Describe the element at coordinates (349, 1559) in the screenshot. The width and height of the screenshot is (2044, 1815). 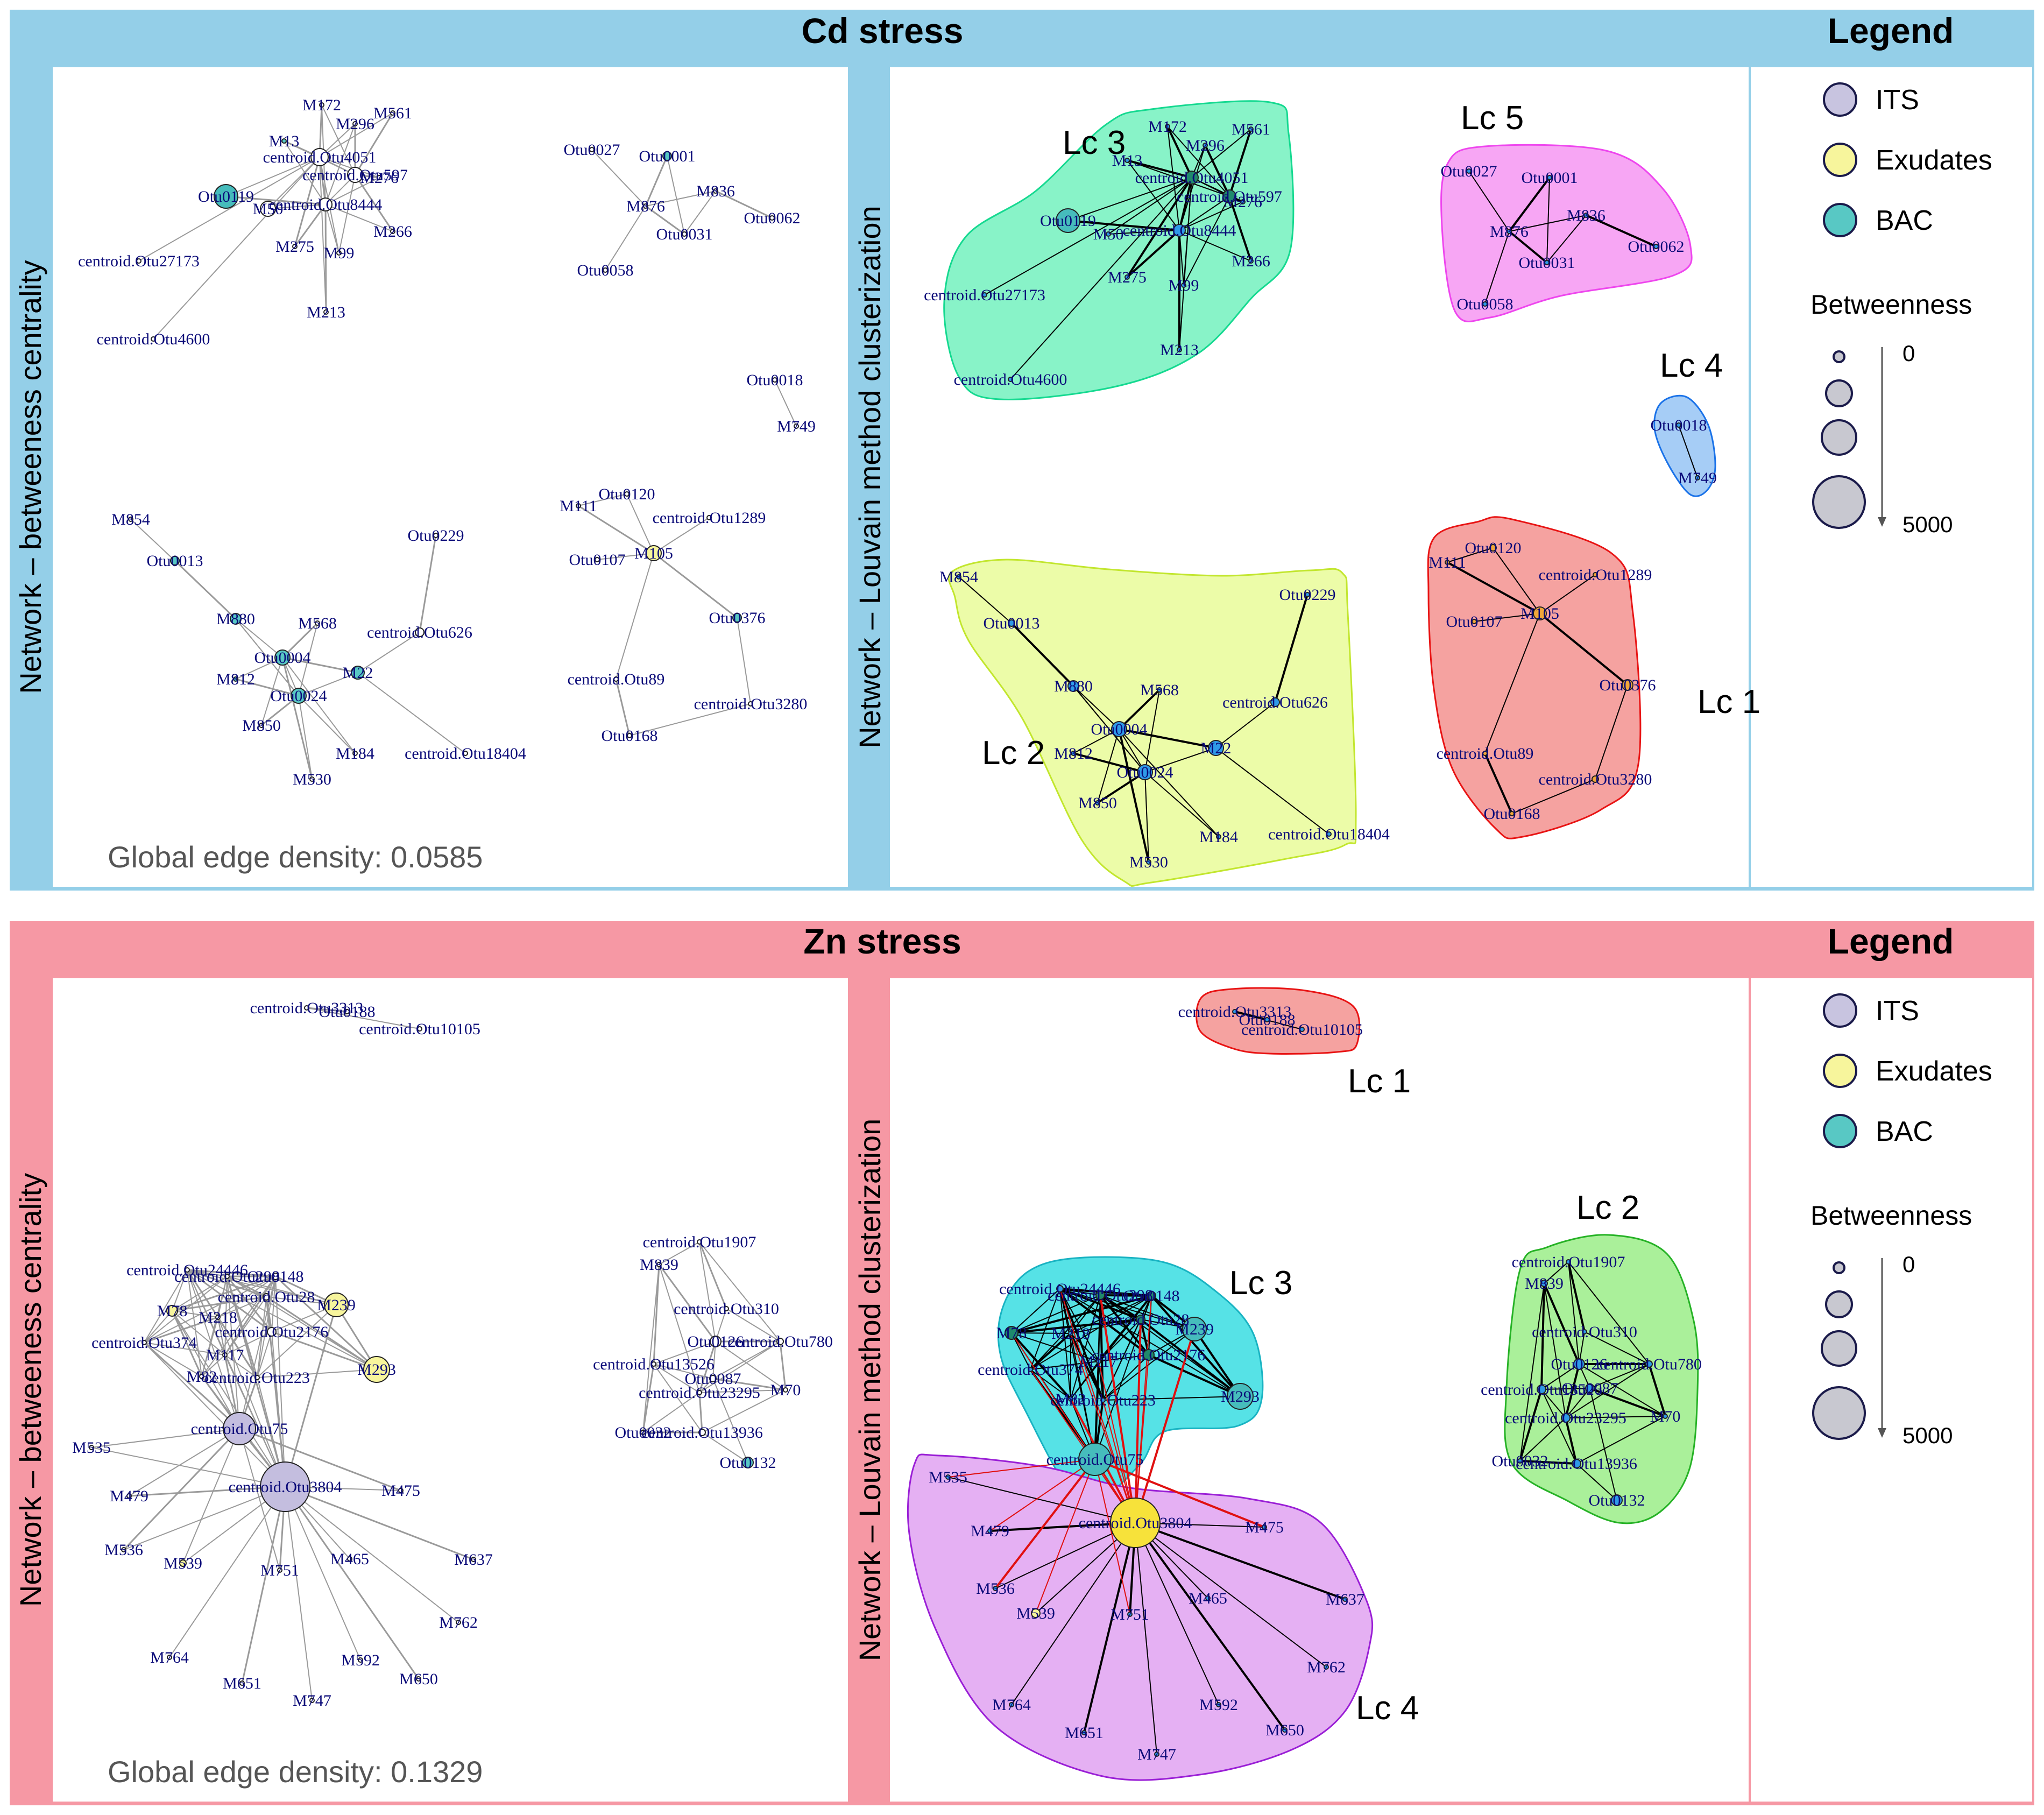
I see `zn-left-node-label: M465` at that location.